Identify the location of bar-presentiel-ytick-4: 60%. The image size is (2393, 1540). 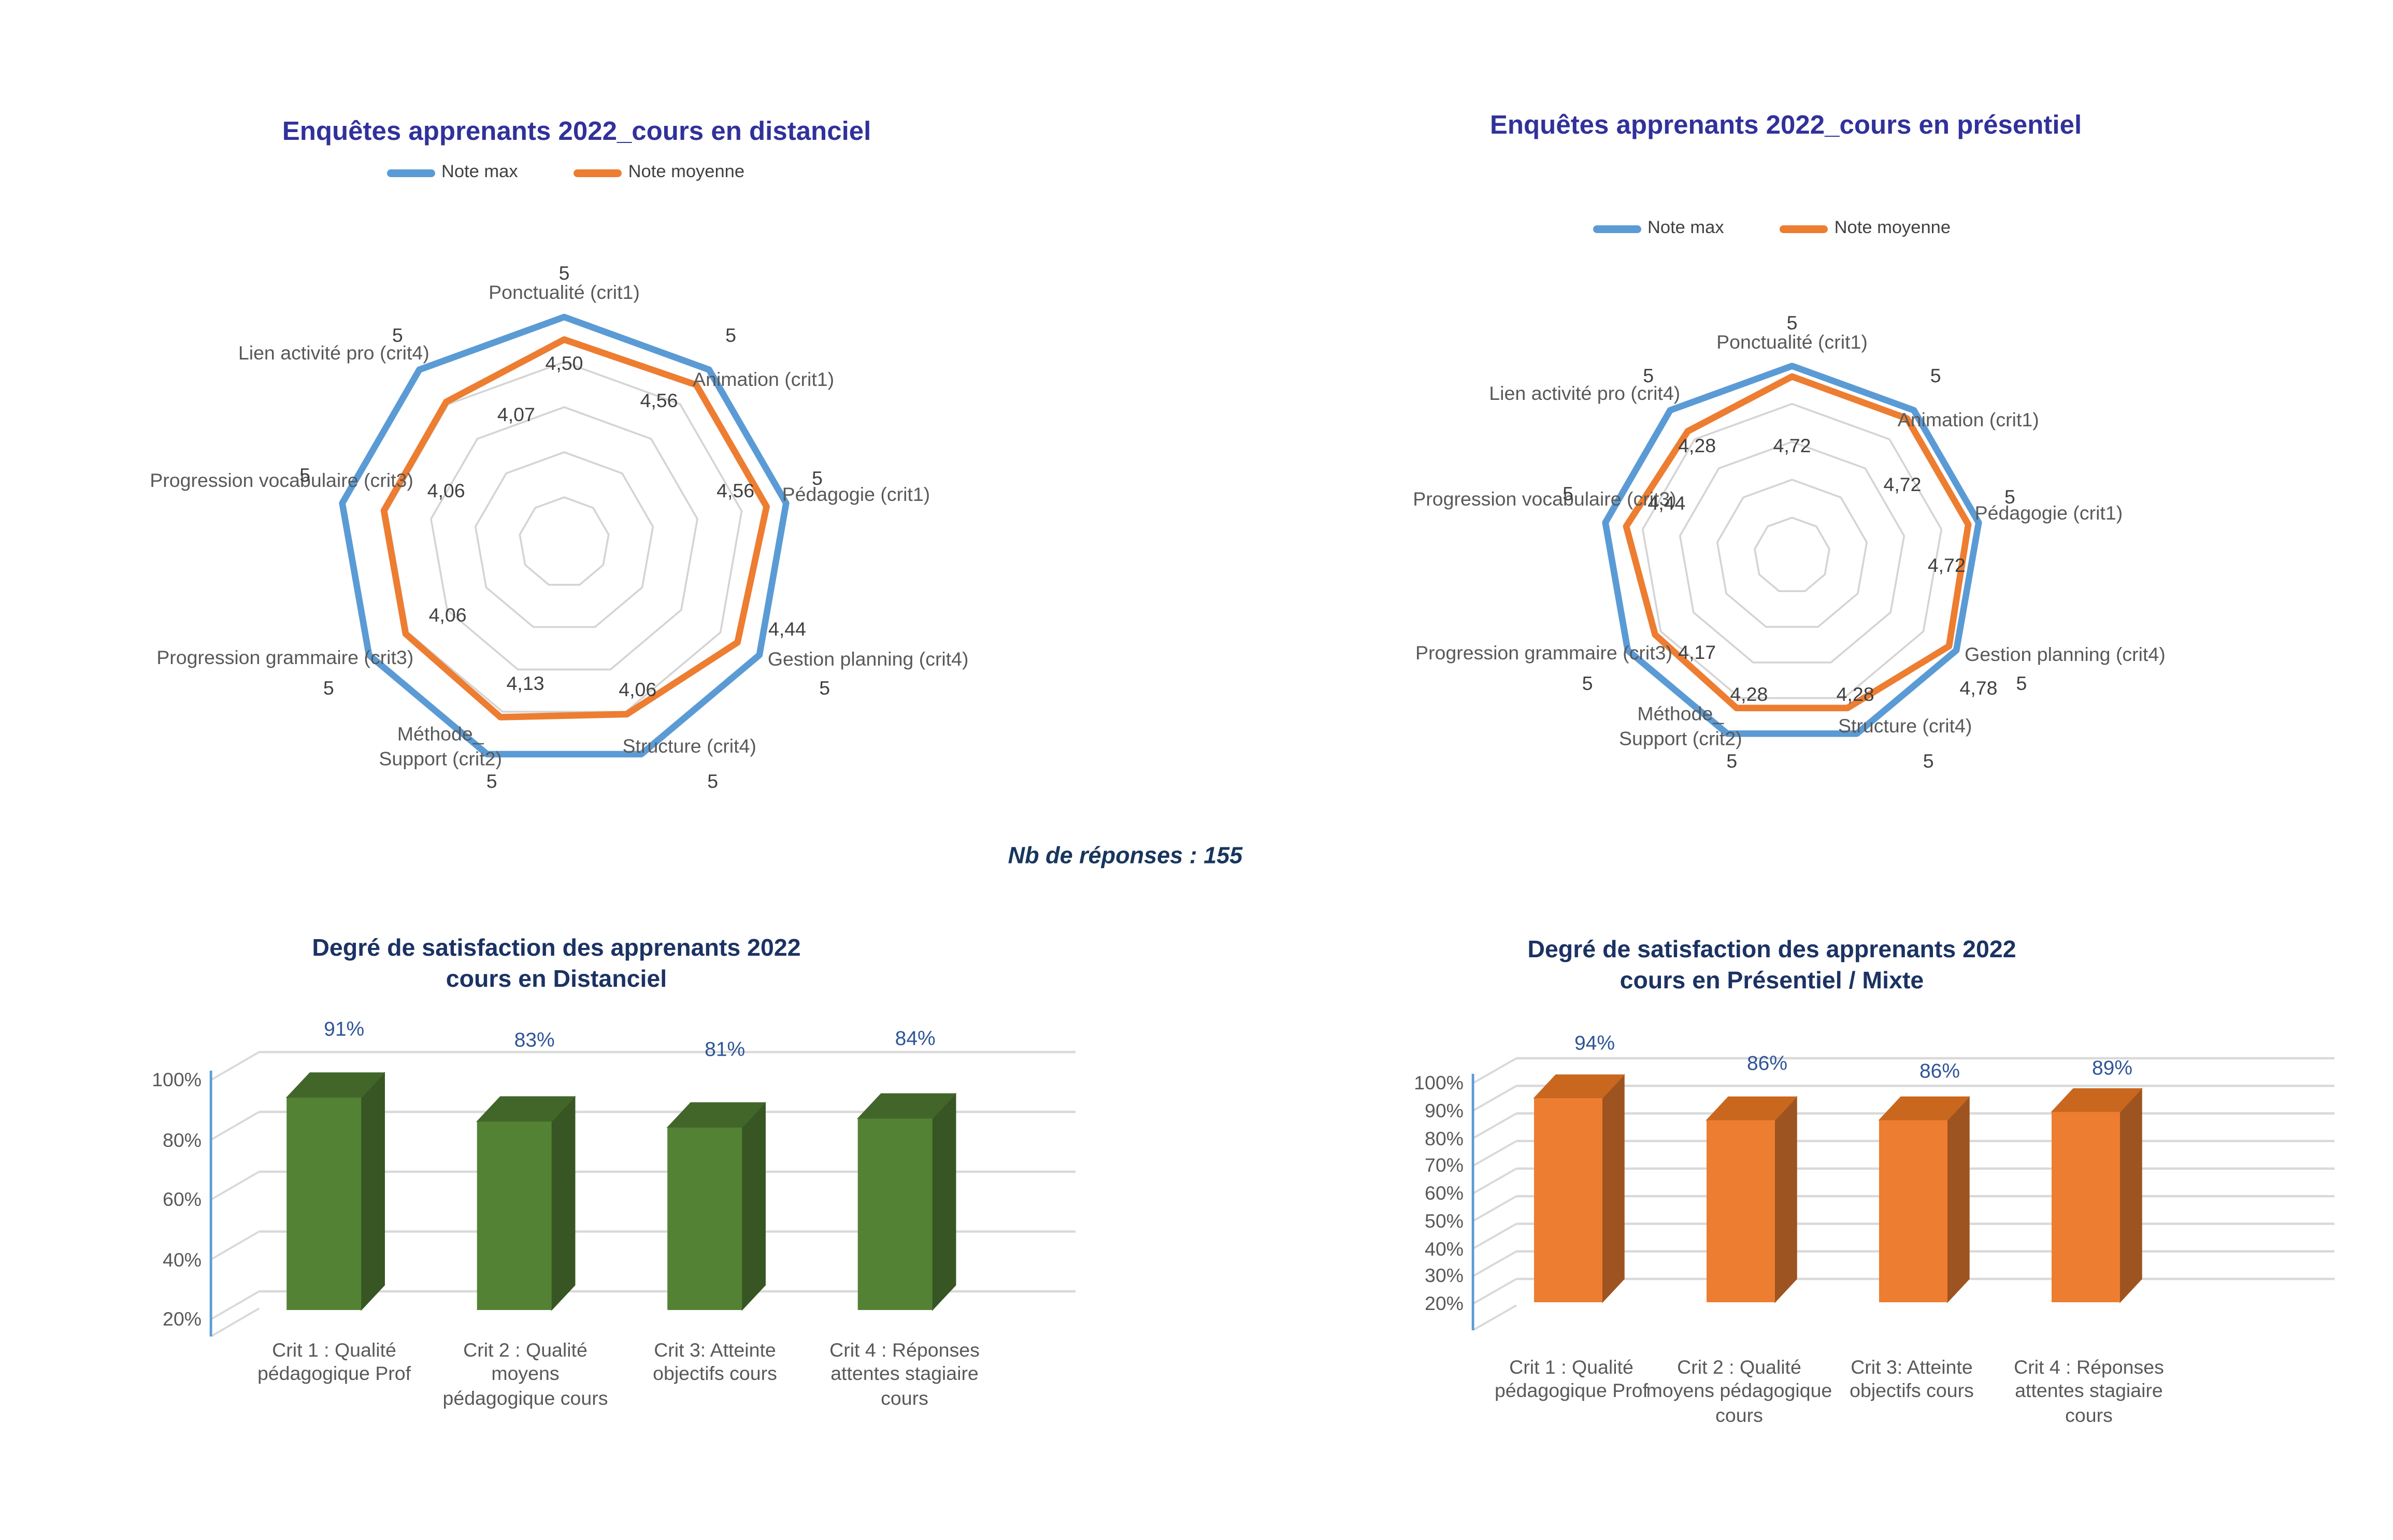
(1444, 1193).